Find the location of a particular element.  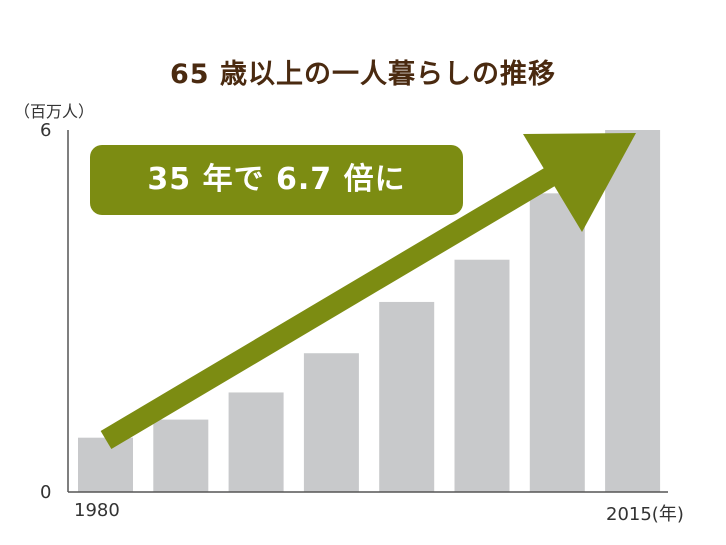

bar-1985 is located at coordinates (181, 455).